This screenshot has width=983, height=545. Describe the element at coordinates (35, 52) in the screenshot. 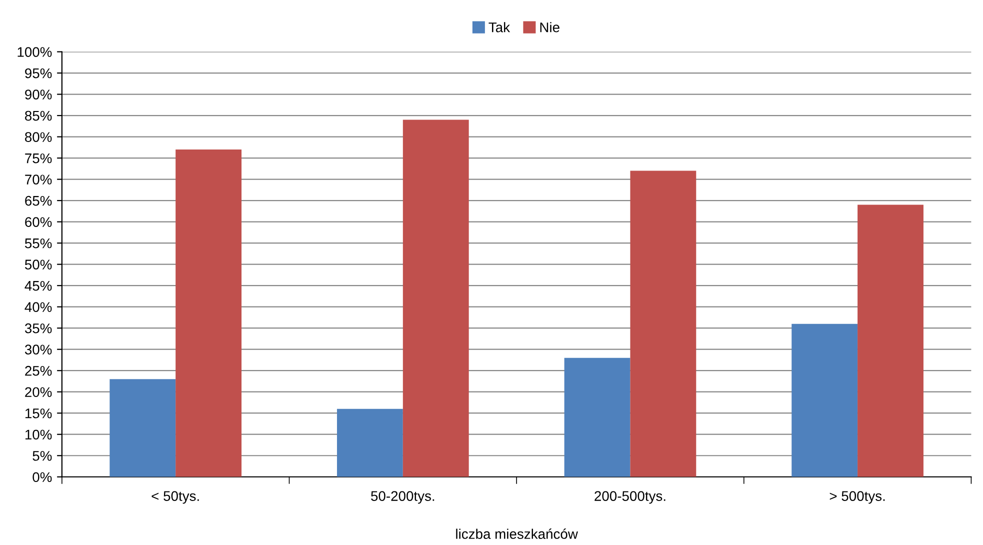

I see `y-tick-label: 100%` at that location.